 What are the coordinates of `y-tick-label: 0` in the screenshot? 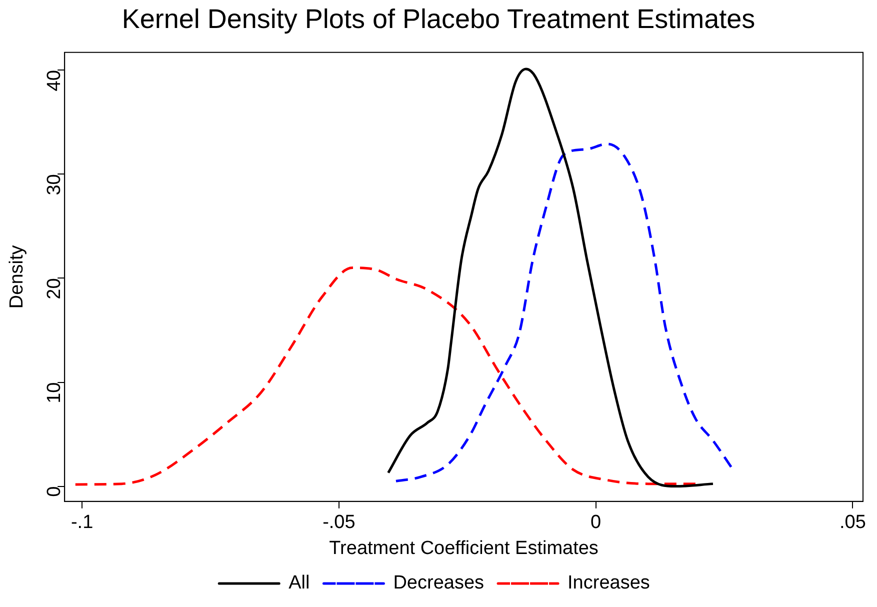 It's located at (54, 491).